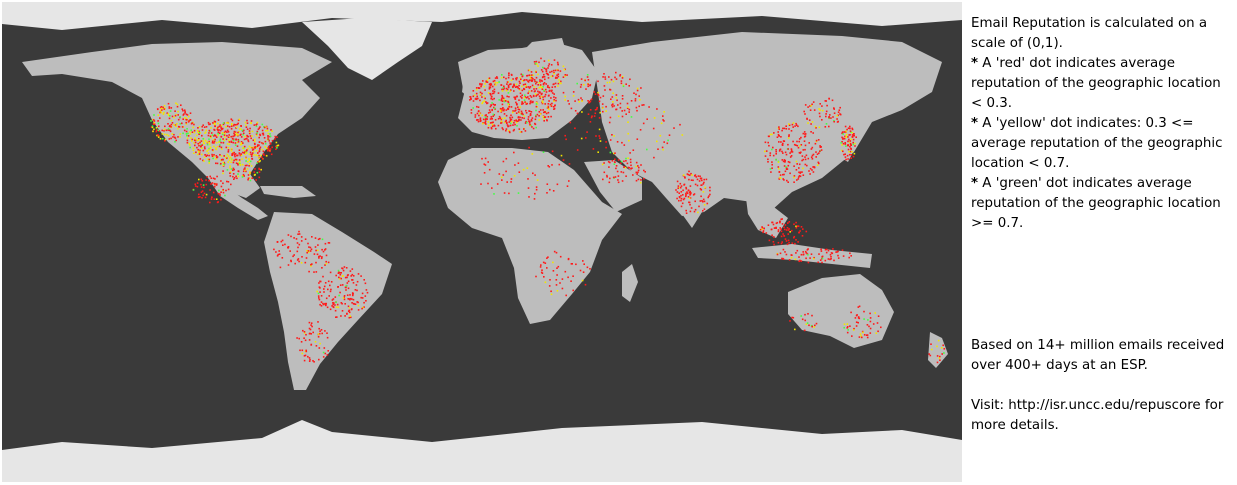 Image resolution: width=1237 pixels, height=485 pixels. What do you see at coordinates (841, 311) in the screenshot?
I see `australia` at bounding box center [841, 311].